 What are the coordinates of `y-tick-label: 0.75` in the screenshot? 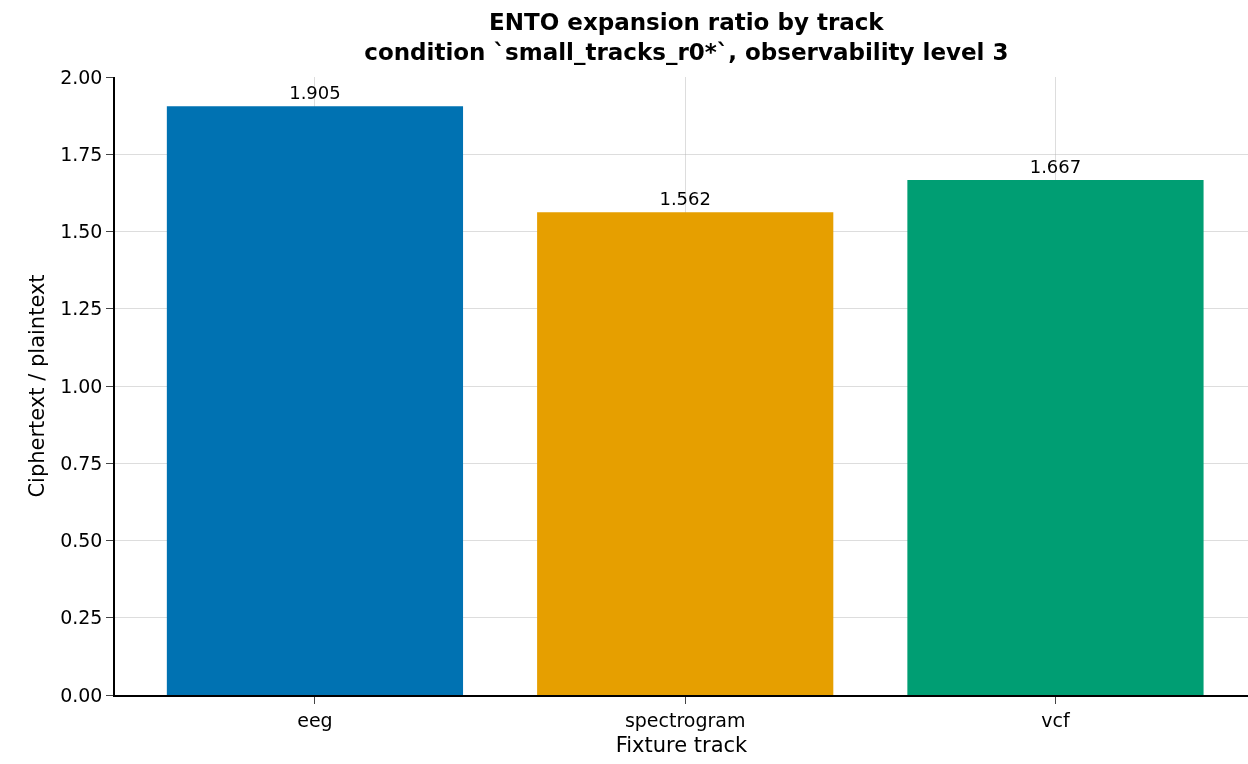 It's located at (81, 462).